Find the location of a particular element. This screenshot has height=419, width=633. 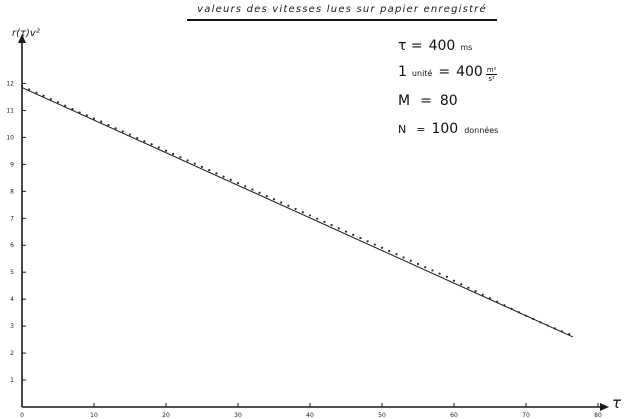

unit-value: 400 is located at coordinates (469, 72).